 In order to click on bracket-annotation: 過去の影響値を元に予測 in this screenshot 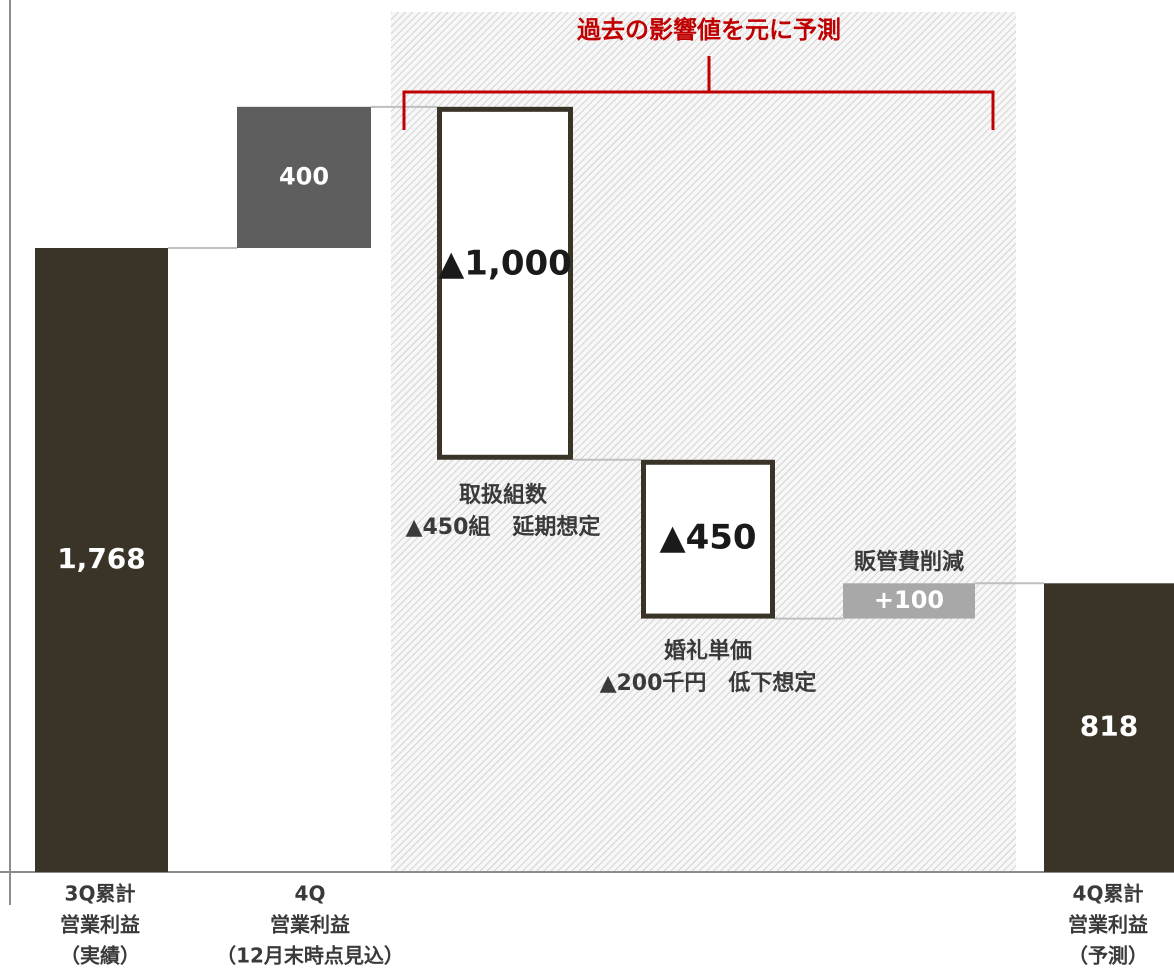, I will do `click(709, 30)`.